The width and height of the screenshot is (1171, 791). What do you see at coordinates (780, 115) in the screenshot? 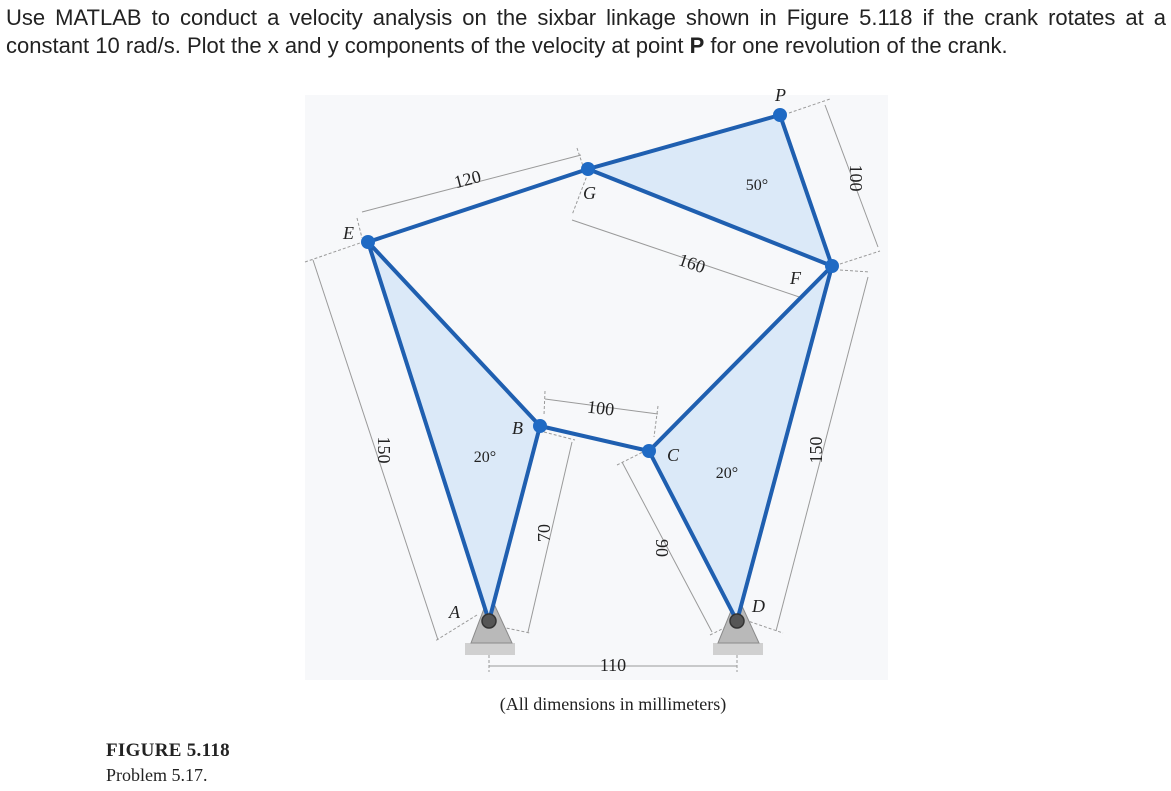
I see `joint-p` at bounding box center [780, 115].